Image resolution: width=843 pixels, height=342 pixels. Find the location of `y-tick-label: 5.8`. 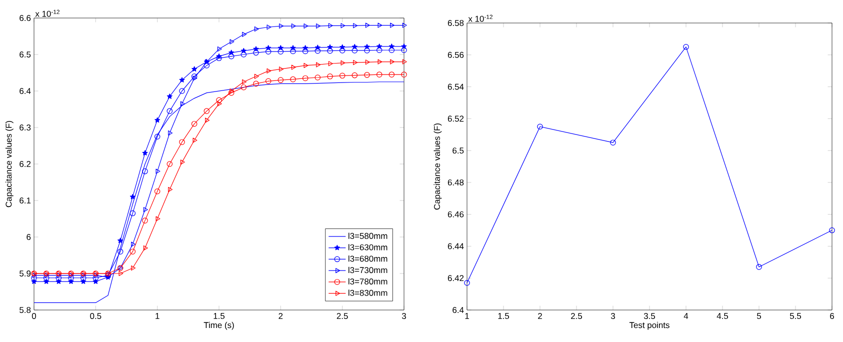

y-tick-label: 5.8 is located at coordinates (25, 310).